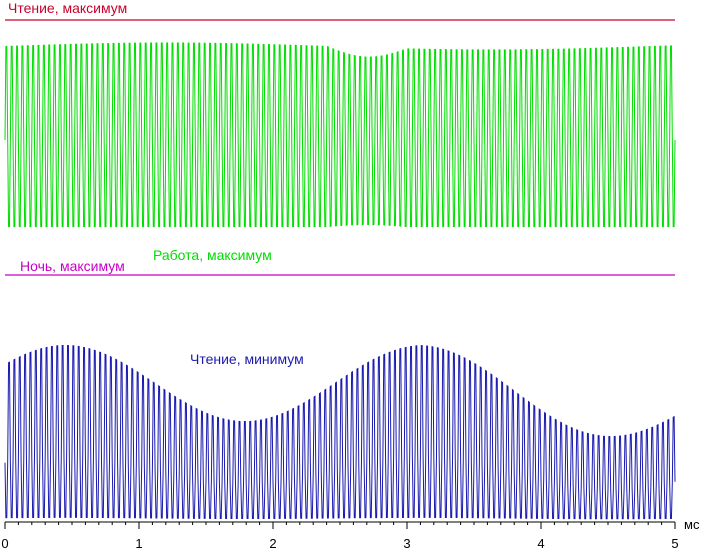 The height and width of the screenshot is (551, 703). I want to click on x-tick-label: 5, so click(674, 543).